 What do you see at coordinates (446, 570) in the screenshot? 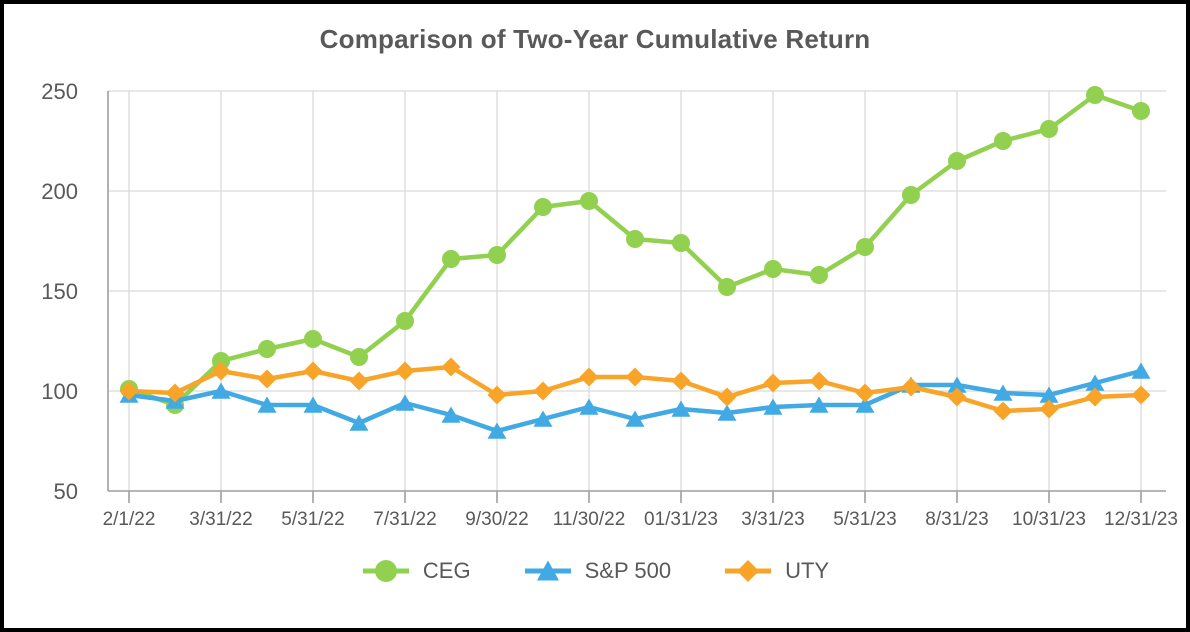
I see `legend-label-ceg: CEG` at bounding box center [446, 570].